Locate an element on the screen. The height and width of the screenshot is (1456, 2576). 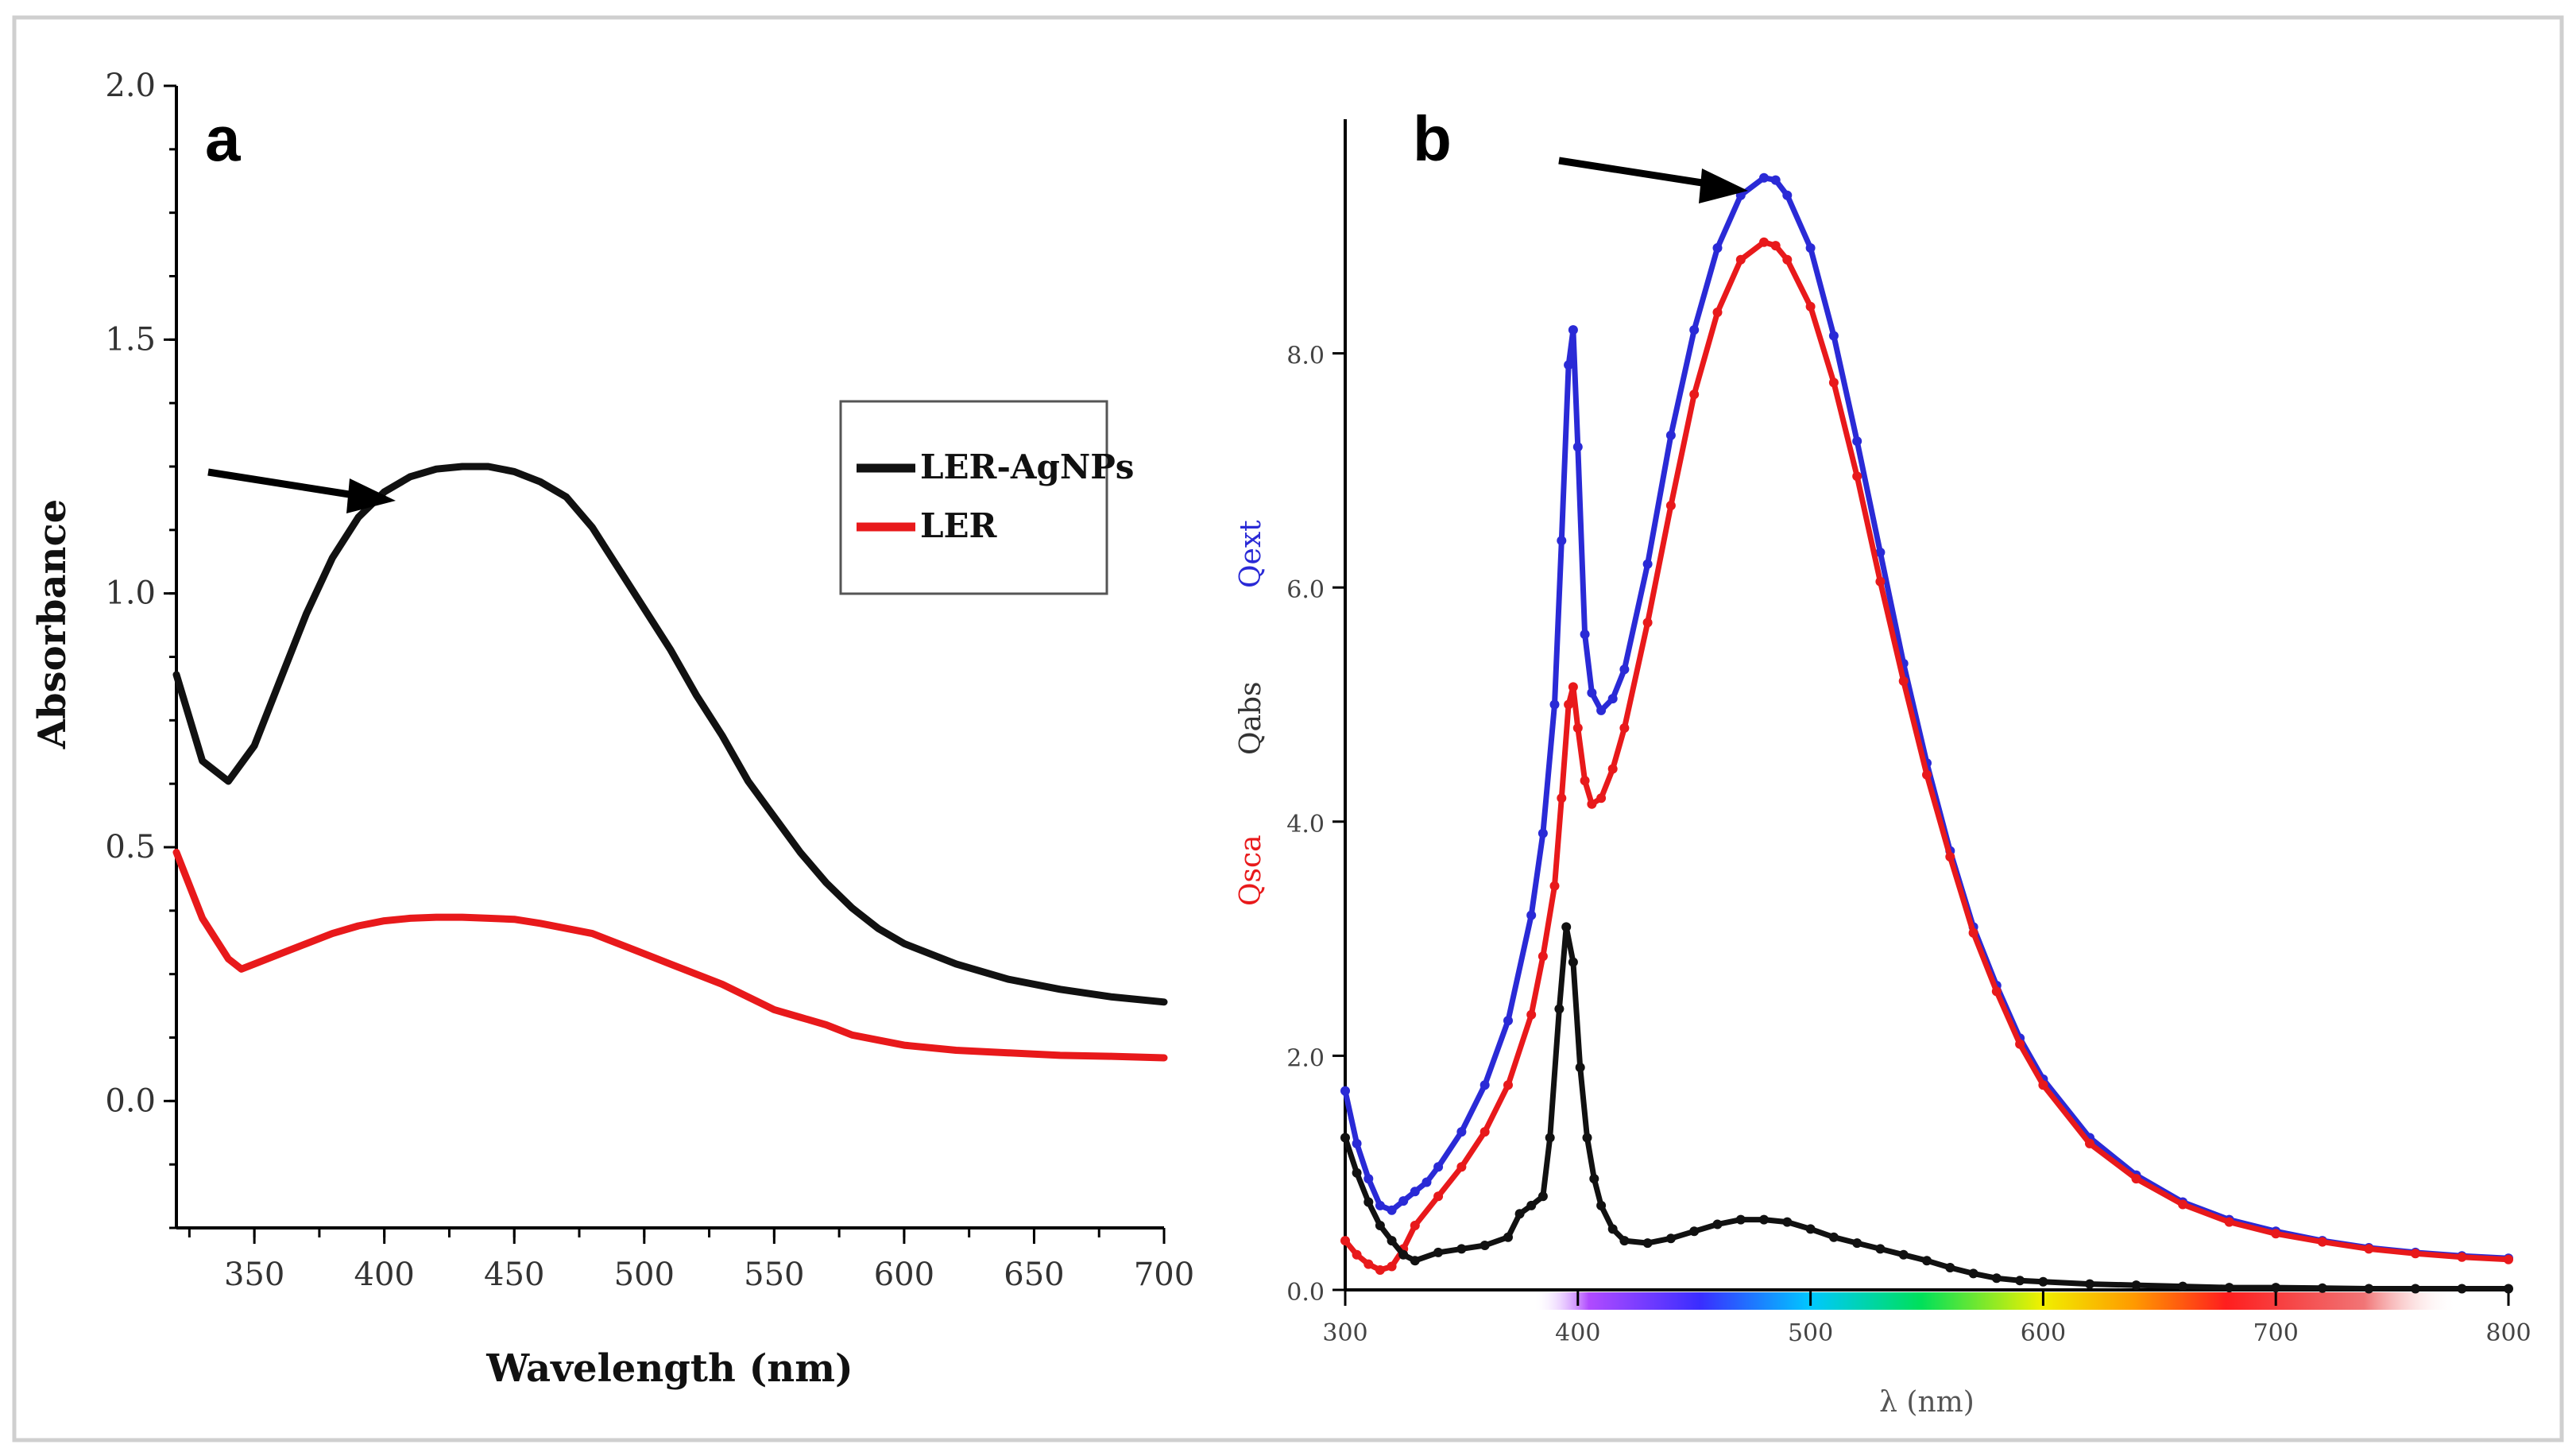
panel-a-legend-box is located at coordinates (973, 497).